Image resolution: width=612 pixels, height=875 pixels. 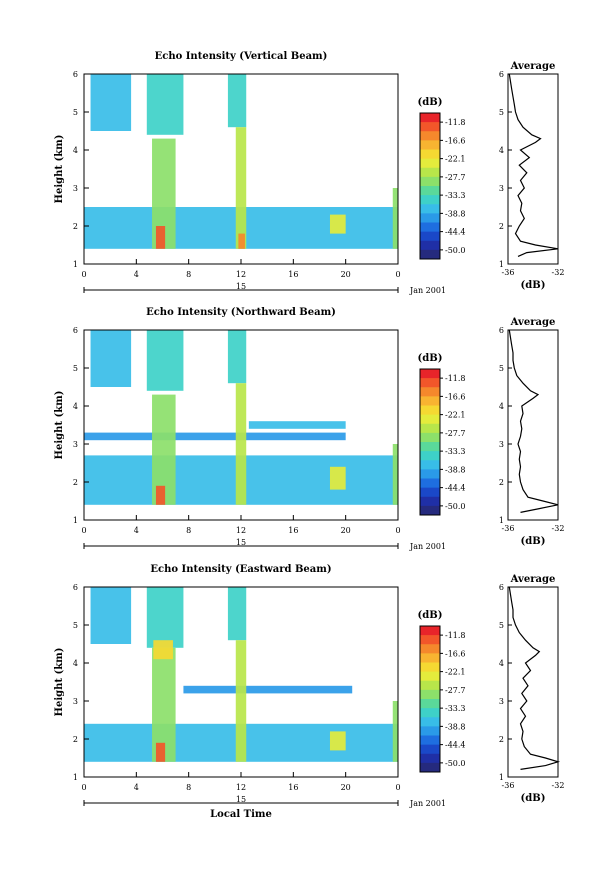 What do you see at coordinates (455, 378) in the screenshot?
I see `colorbar-label: -11.8` at bounding box center [455, 378].